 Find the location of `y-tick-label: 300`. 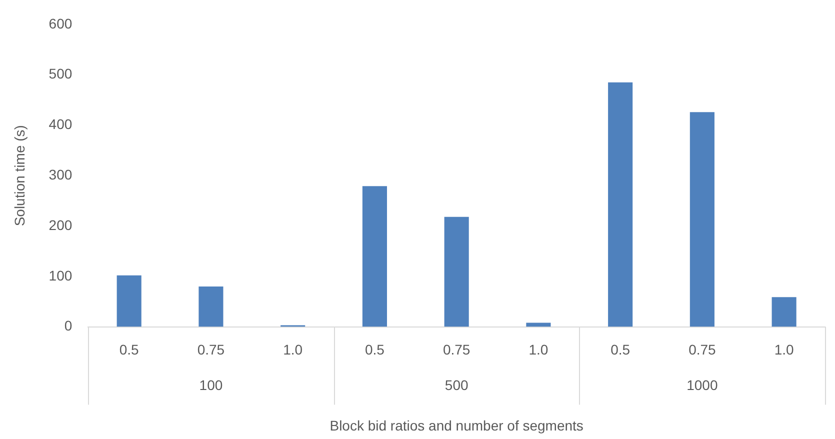

y-tick-label: 300 is located at coordinates (60, 174).